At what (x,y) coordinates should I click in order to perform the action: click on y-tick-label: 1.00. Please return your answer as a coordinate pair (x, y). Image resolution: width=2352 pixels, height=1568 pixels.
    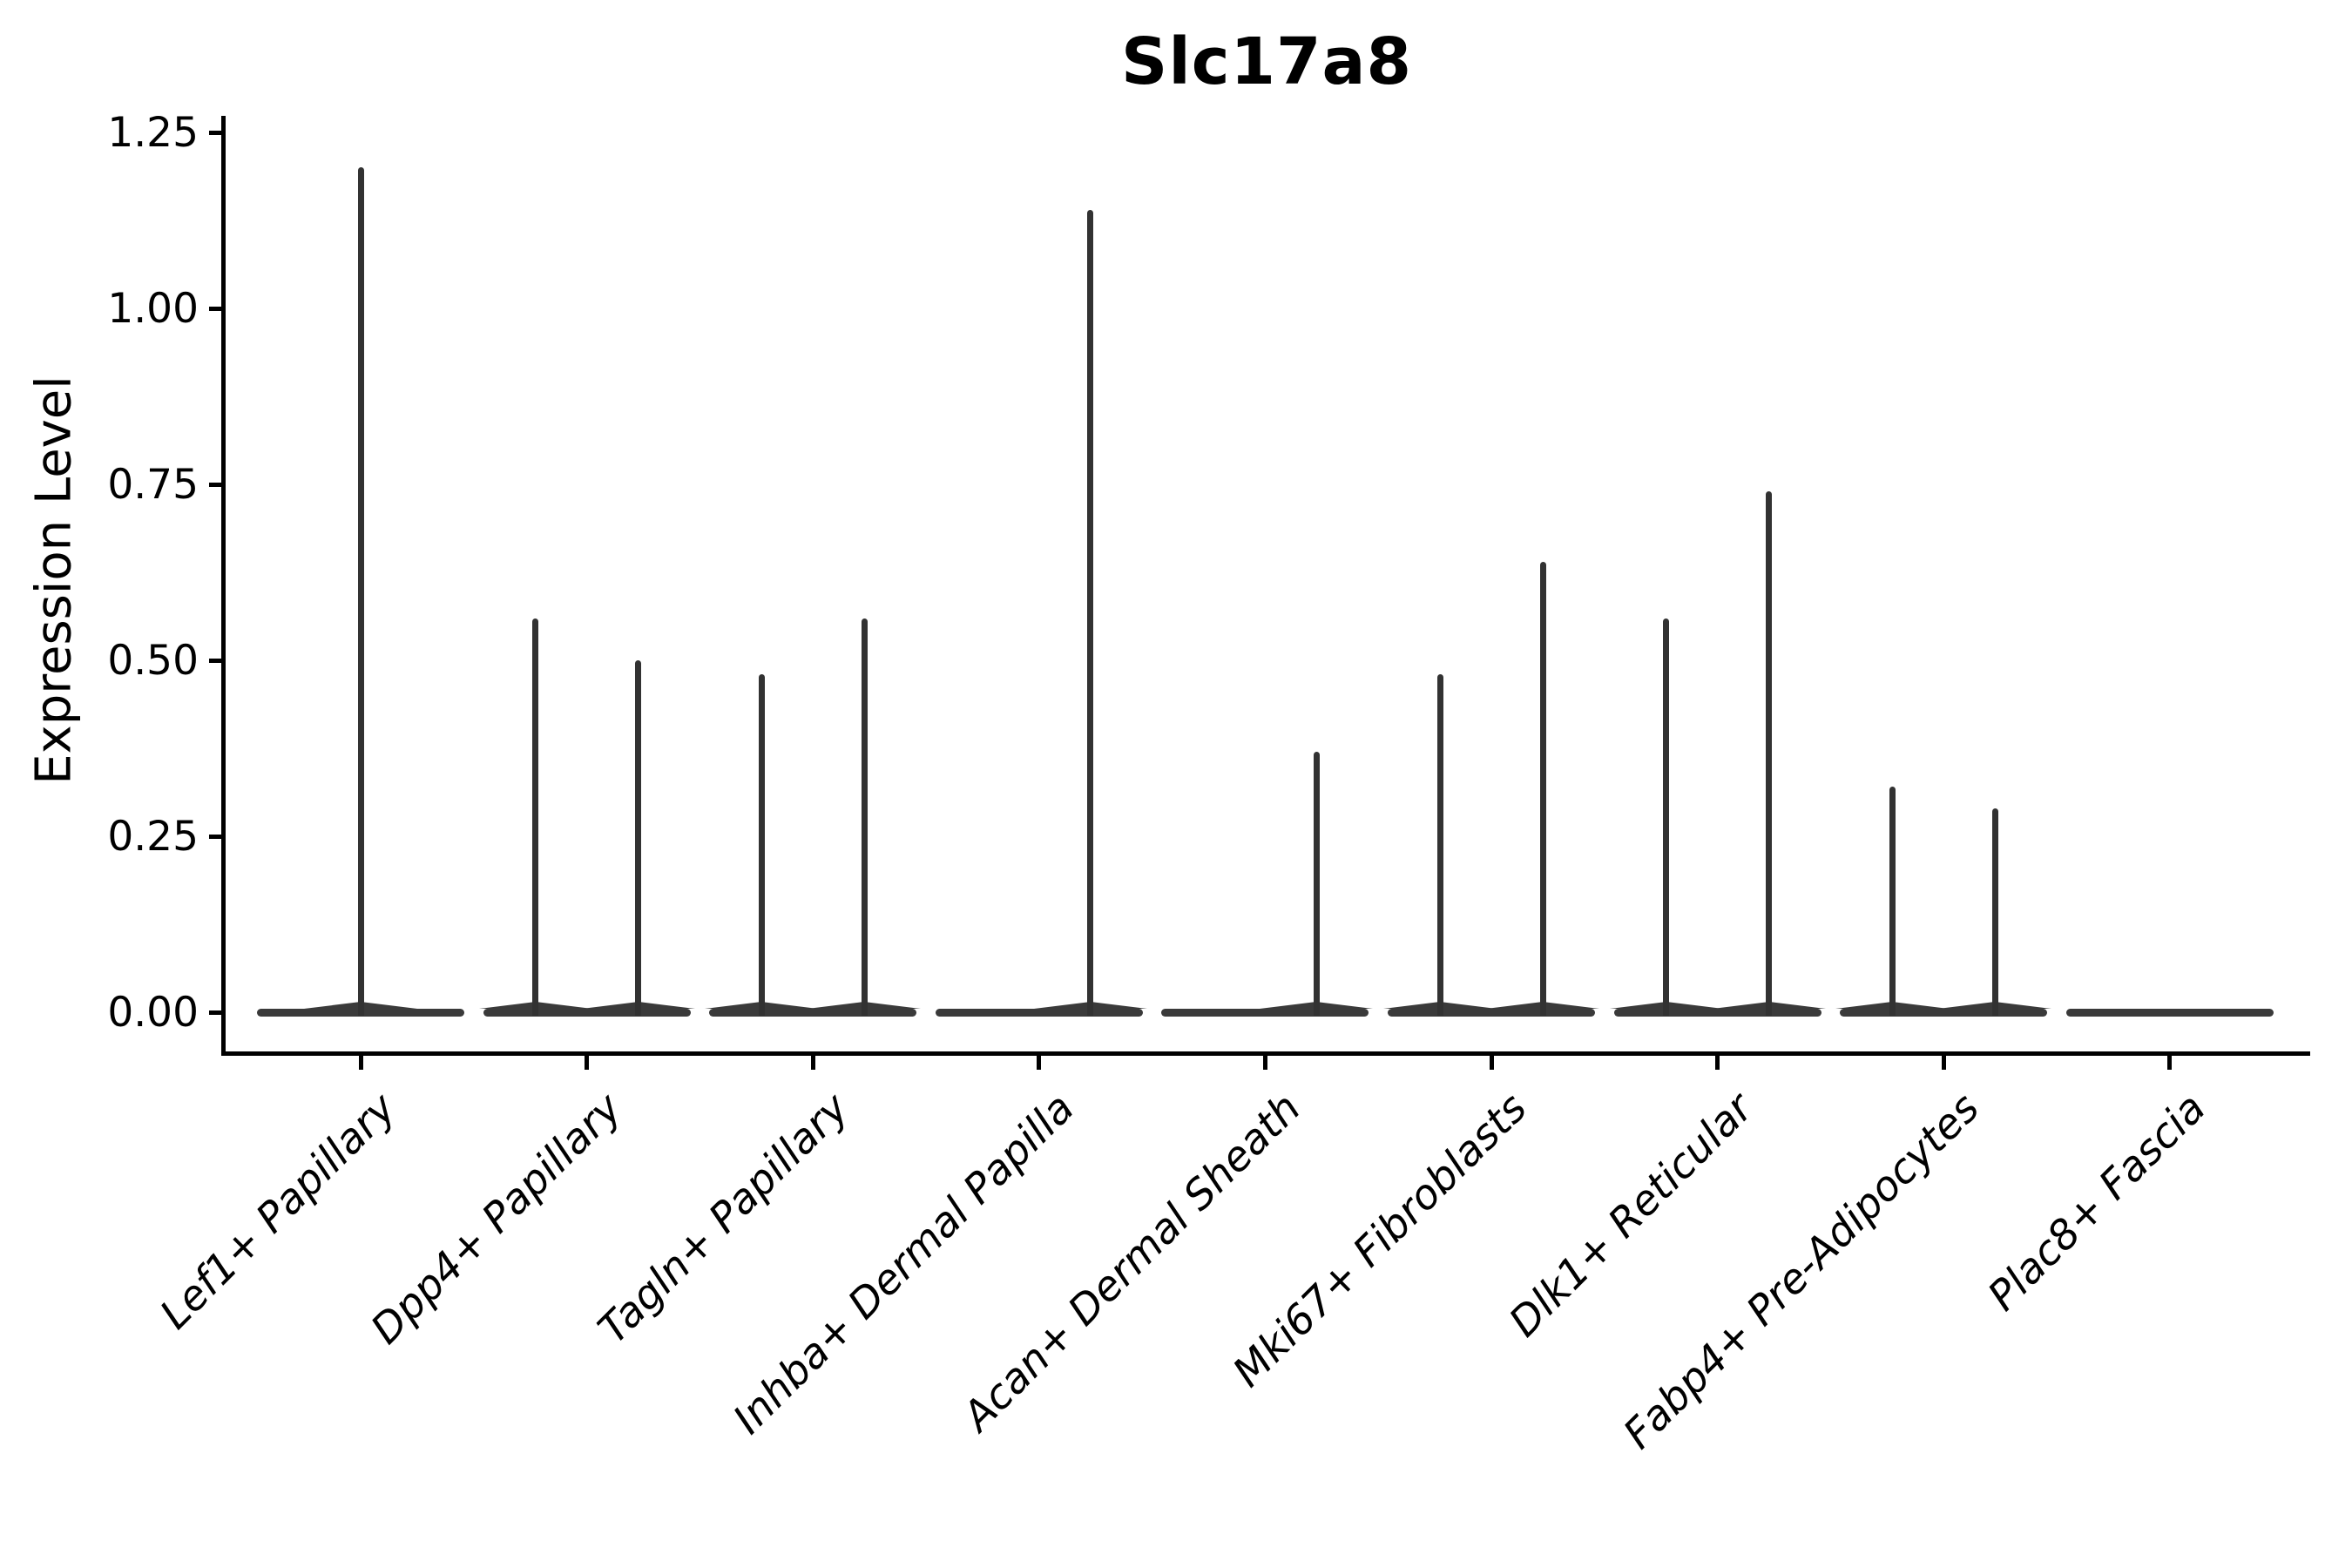
    Looking at the image, I should click on (153, 308).